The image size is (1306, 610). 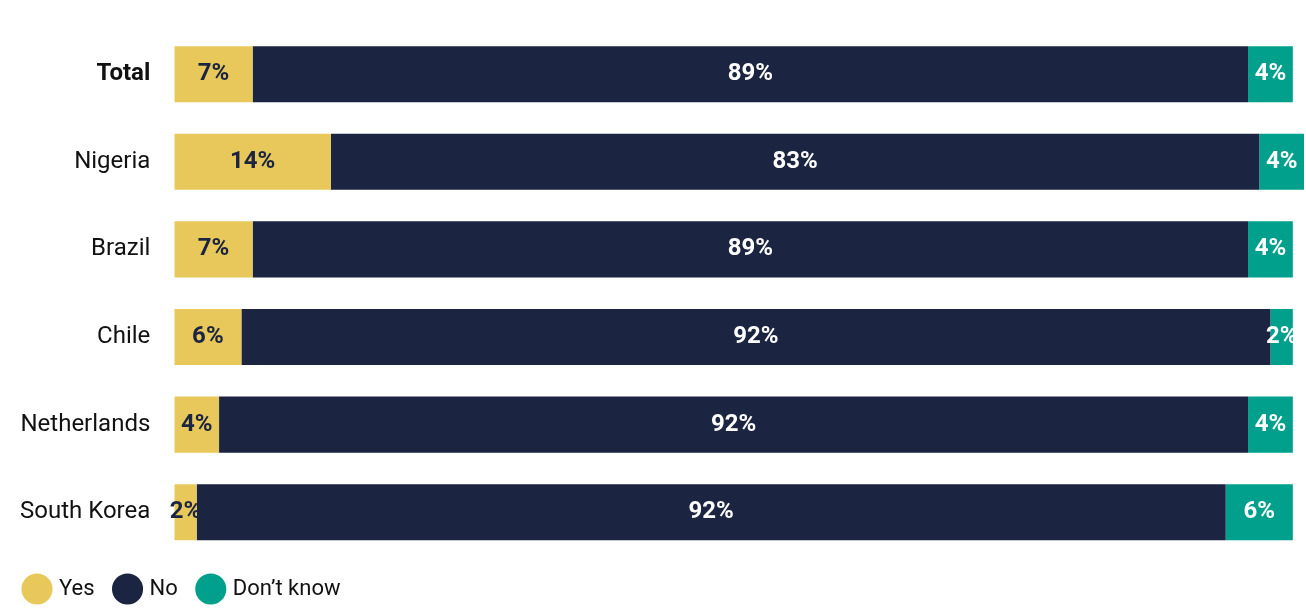 I want to click on y-tick-label: Netherlands, so click(x=85, y=422).